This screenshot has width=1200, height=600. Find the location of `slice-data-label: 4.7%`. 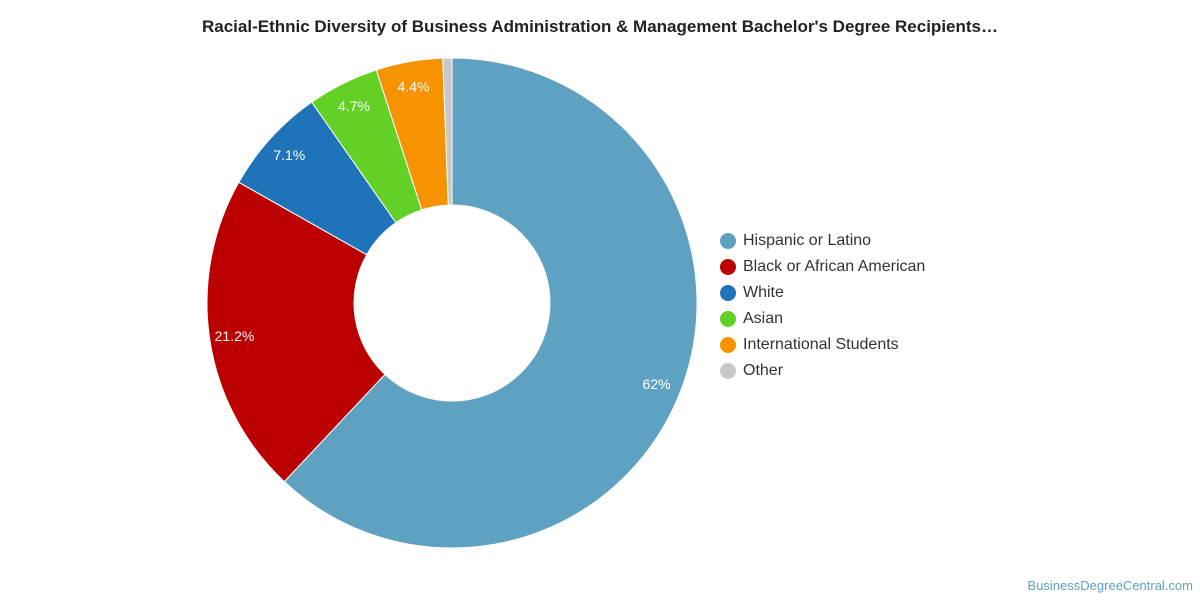

slice-data-label: 4.7% is located at coordinates (354, 106).